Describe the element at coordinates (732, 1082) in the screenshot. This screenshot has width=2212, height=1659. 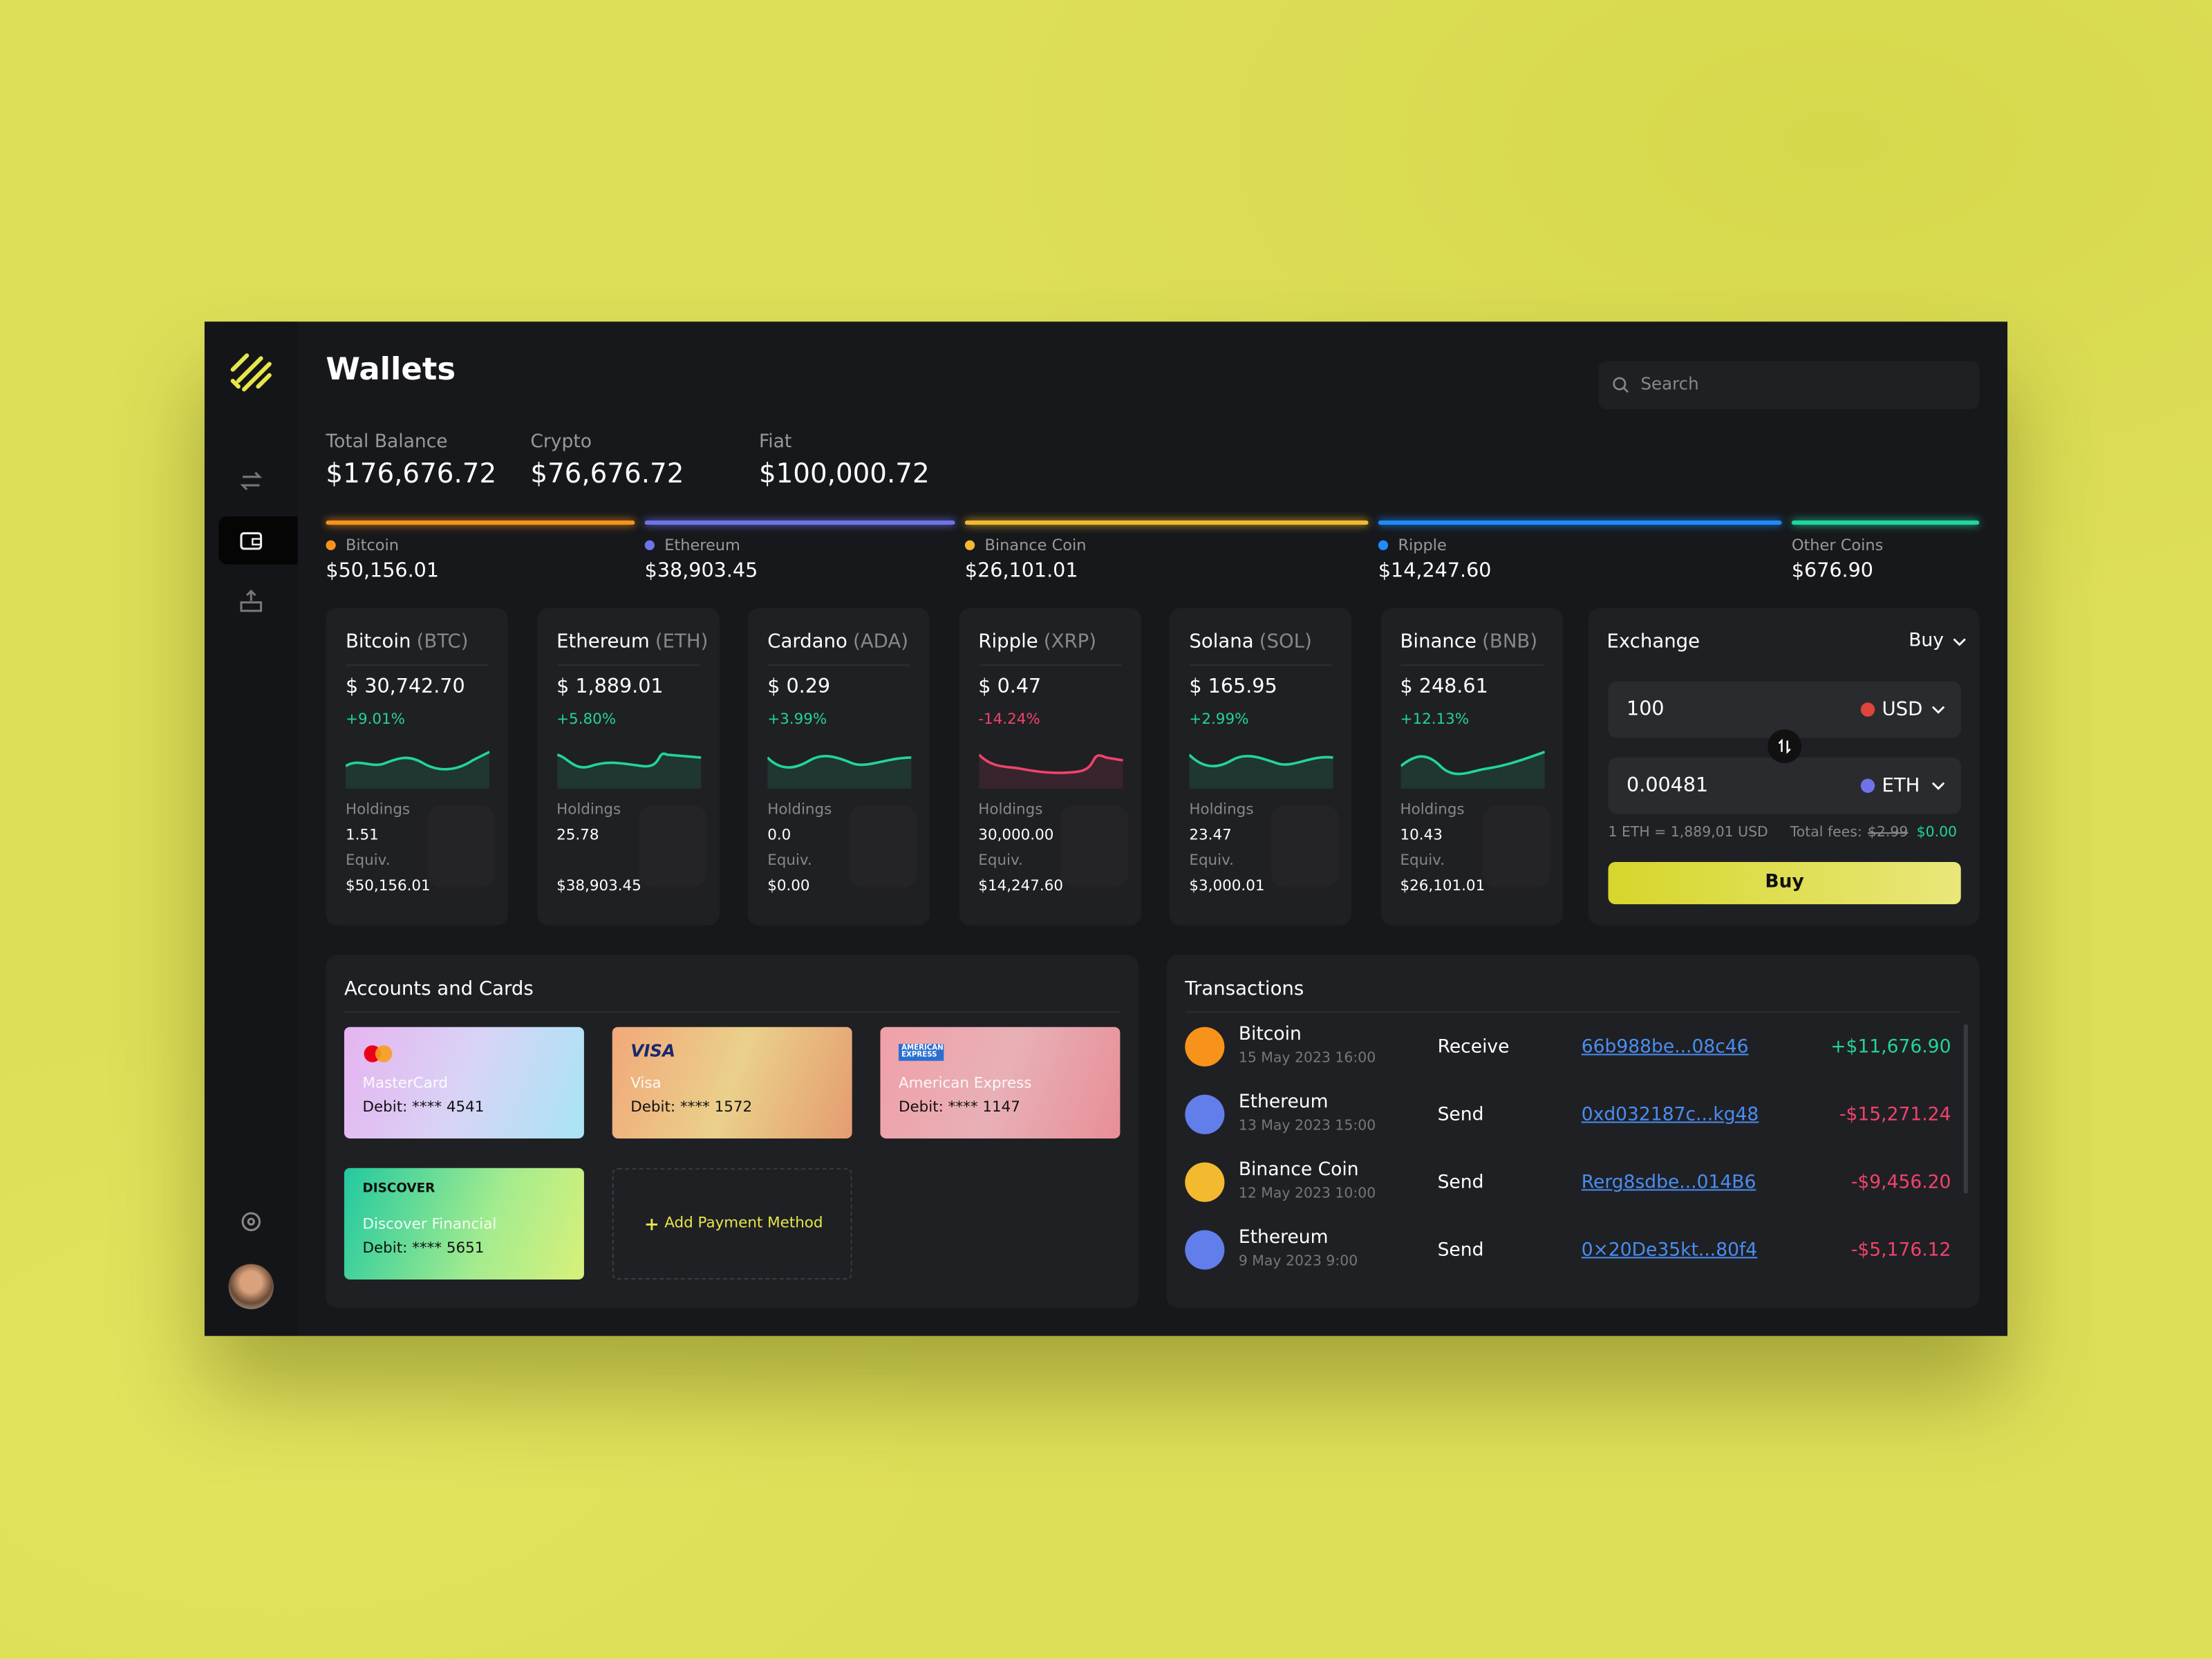
I see `payment-card: VISA Visa Debit: **** 1572` at that location.